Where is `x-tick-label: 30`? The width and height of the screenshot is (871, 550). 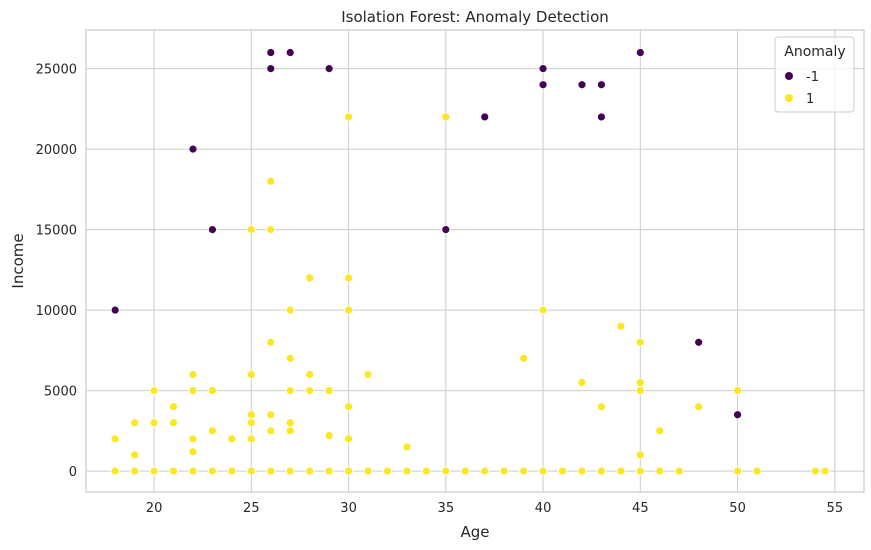 x-tick-label: 30 is located at coordinates (348, 508).